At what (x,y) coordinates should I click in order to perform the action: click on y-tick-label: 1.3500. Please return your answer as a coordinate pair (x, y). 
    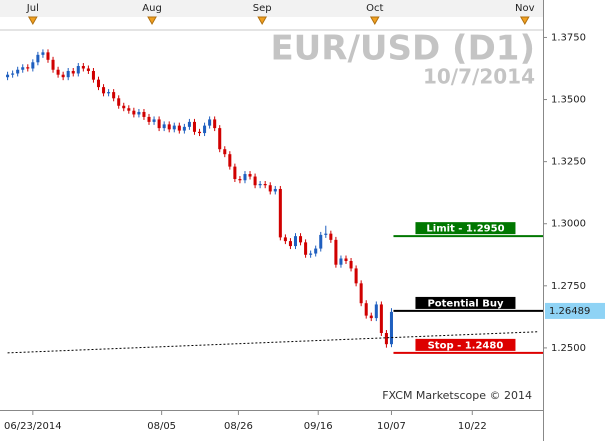
    Looking at the image, I should click on (568, 100).